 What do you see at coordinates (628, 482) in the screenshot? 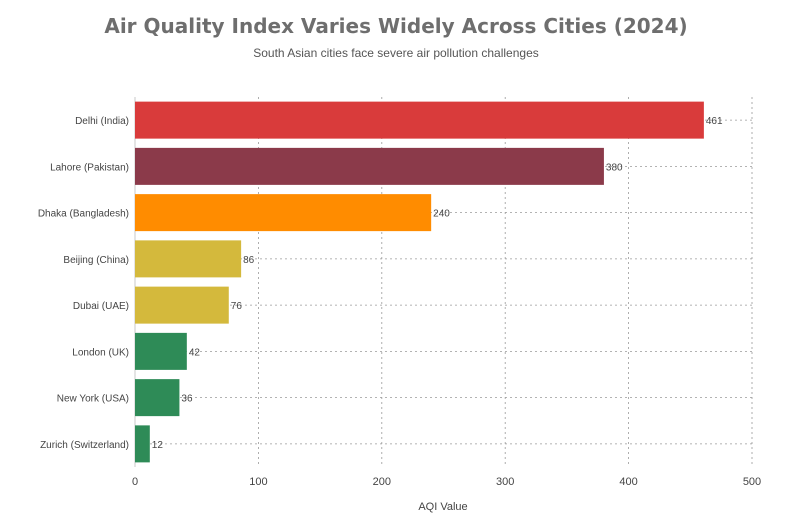
I see `x-tick-label: 400` at bounding box center [628, 482].